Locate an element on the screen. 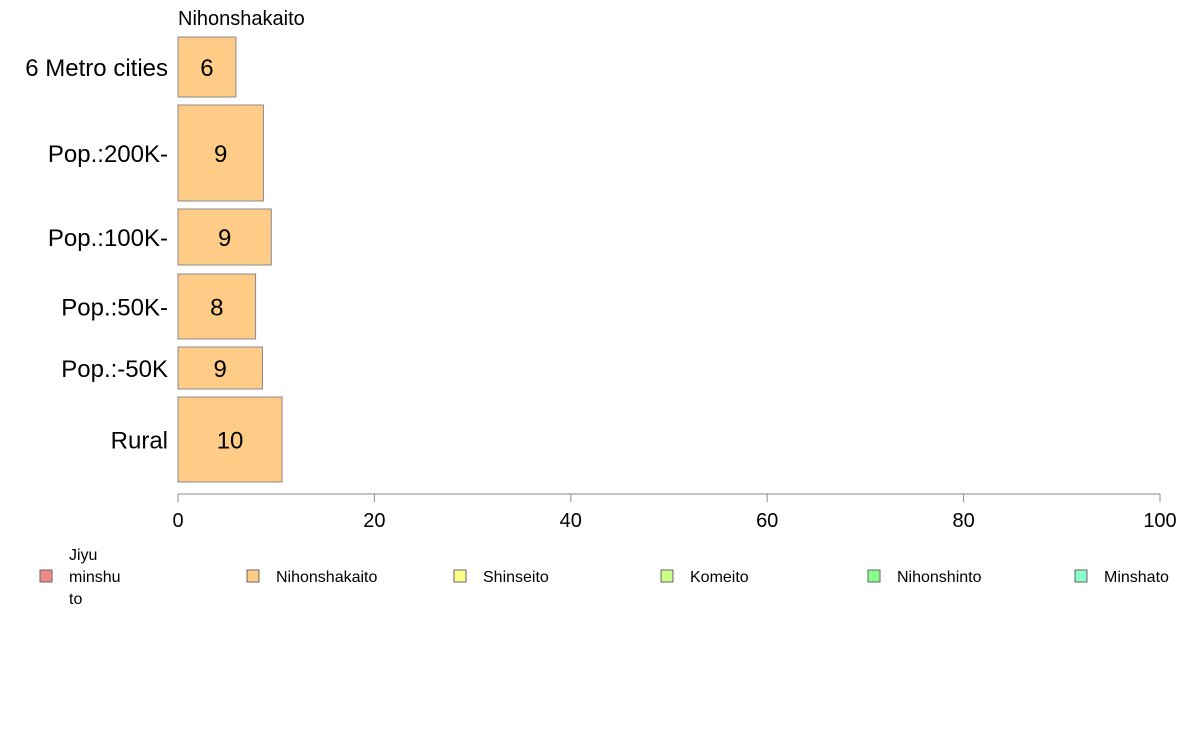 Image resolution: width=1188 pixels, height=741 pixels. x-tick-label: 100 is located at coordinates (1159, 521).